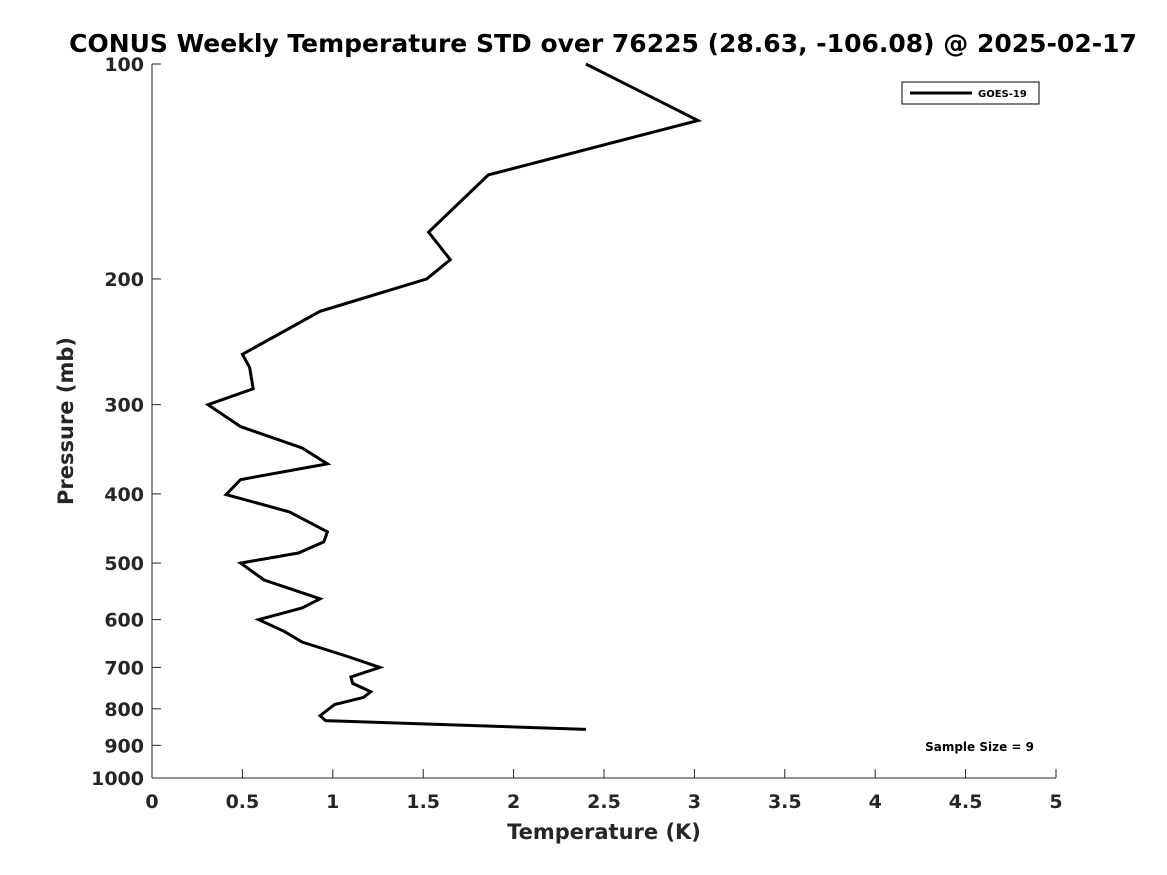 This screenshot has width=1167, height=875. I want to click on y-tick-label: 800, so click(124, 710).